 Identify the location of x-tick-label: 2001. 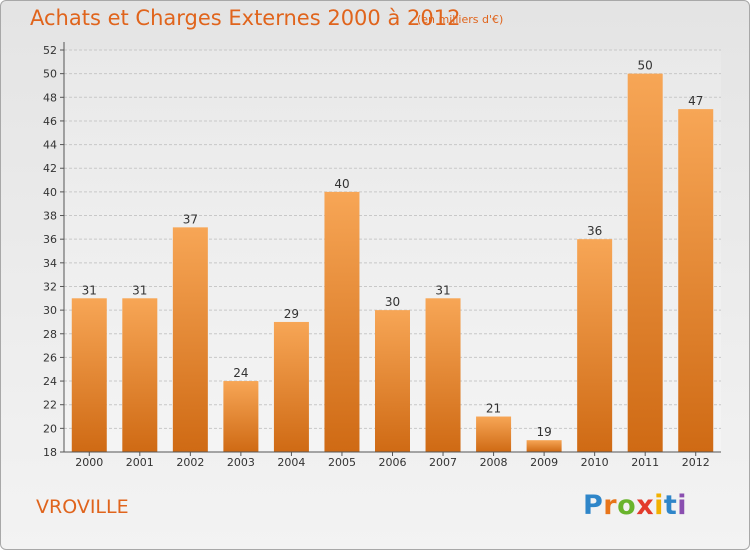
(140, 462).